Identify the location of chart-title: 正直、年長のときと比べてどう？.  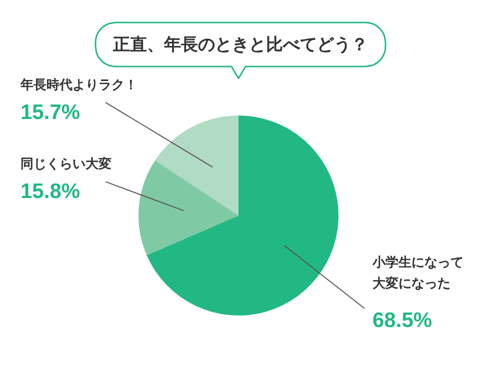
(240, 44).